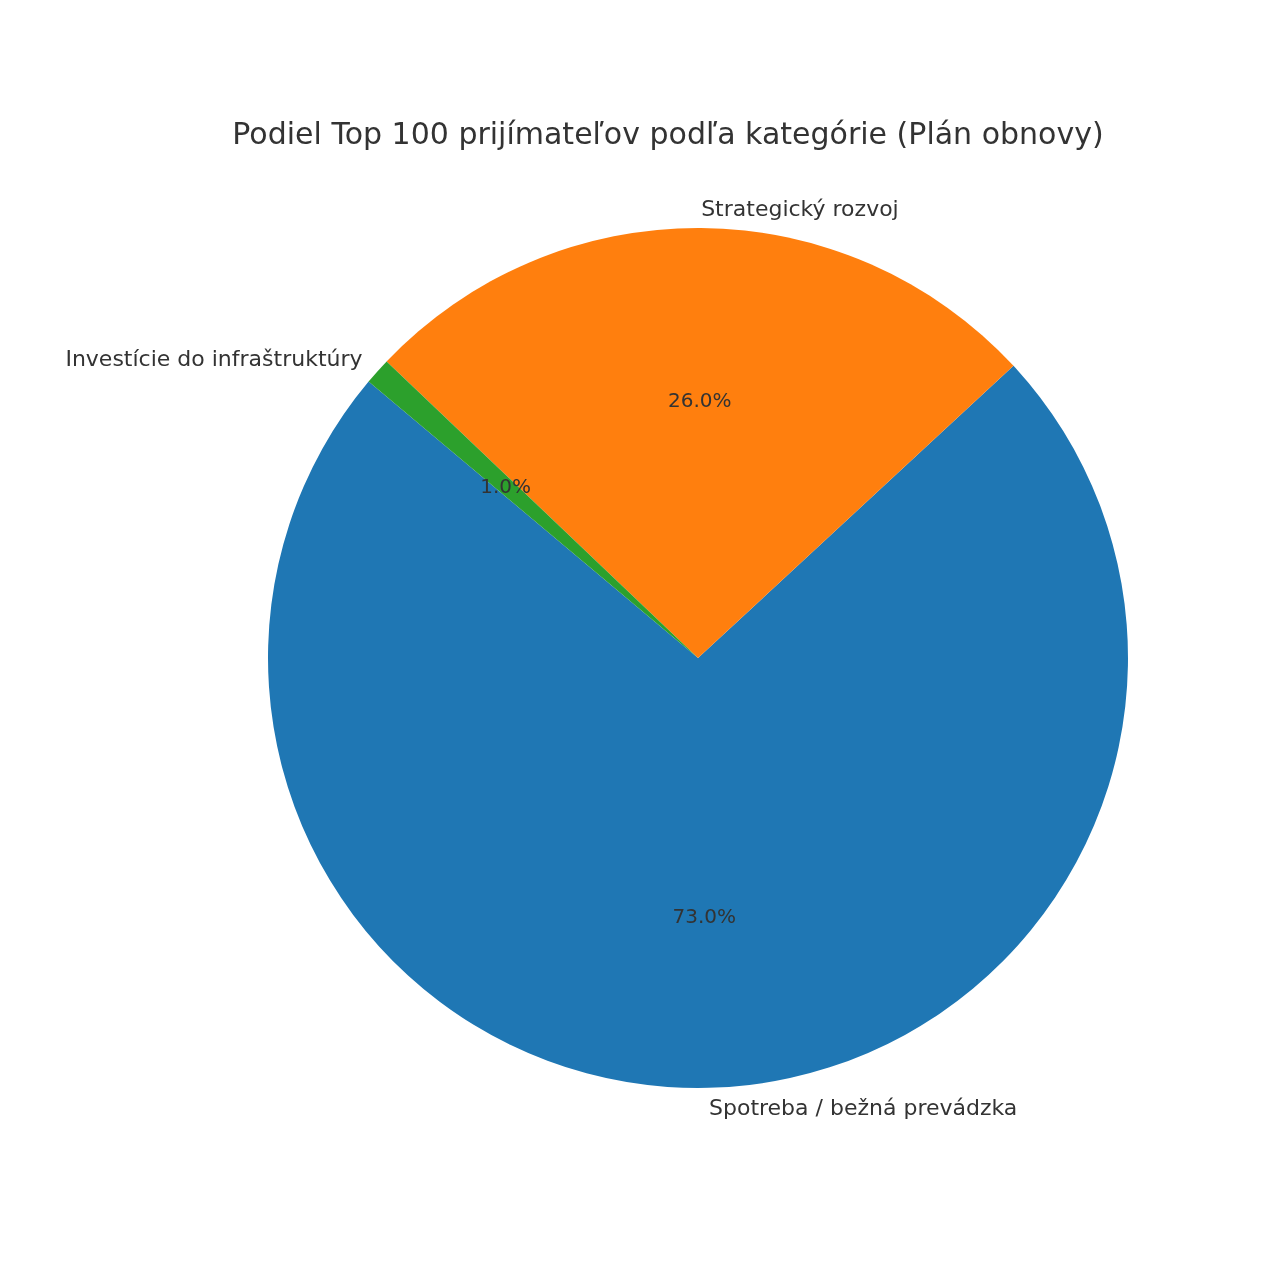 The height and width of the screenshot is (1280, 1280). Describe the element at coordinates (700, 400) in the screenshot. I see `data-label: 26.0%` at that location.